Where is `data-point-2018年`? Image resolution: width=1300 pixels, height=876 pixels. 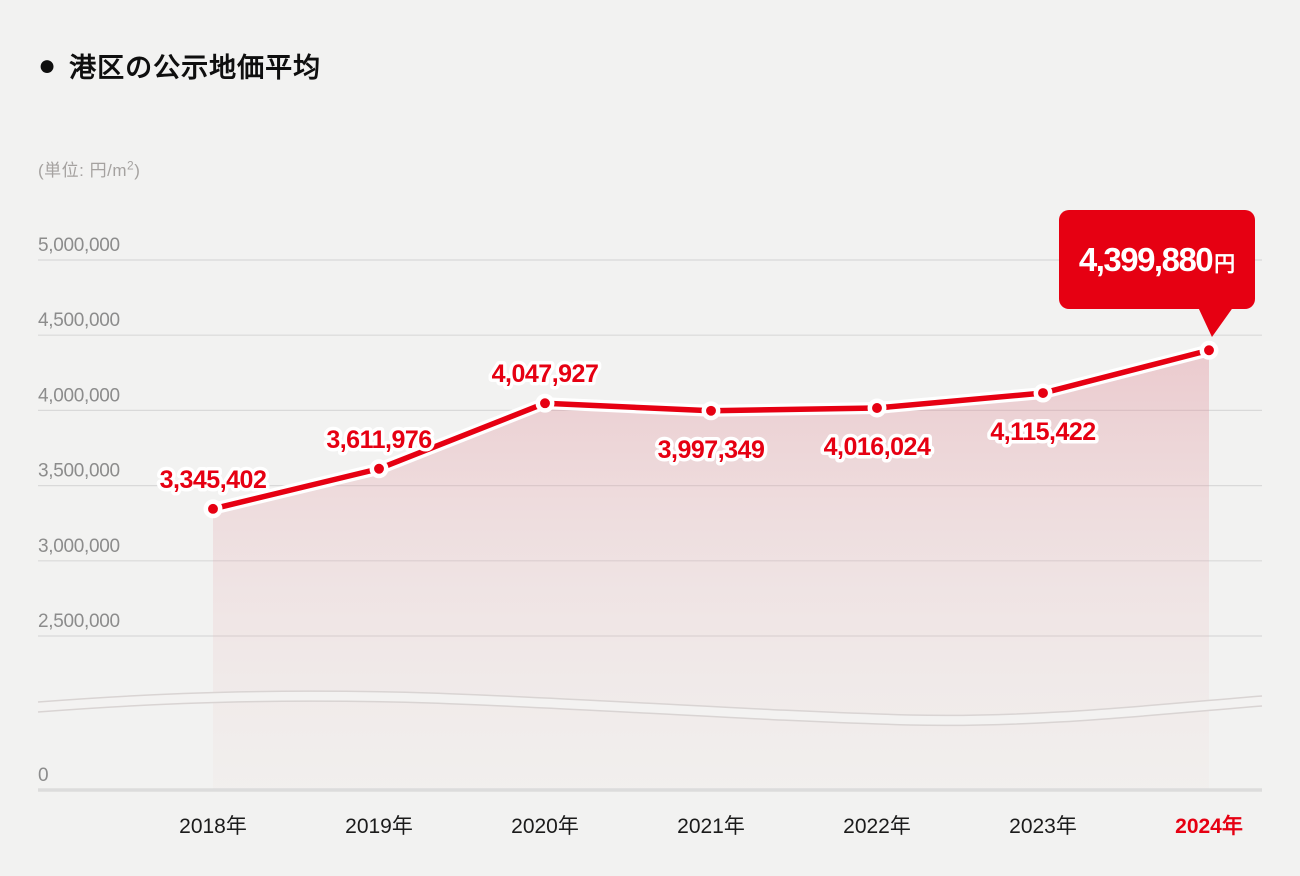 data-point-2018年 is located at coordinates (213, 509).